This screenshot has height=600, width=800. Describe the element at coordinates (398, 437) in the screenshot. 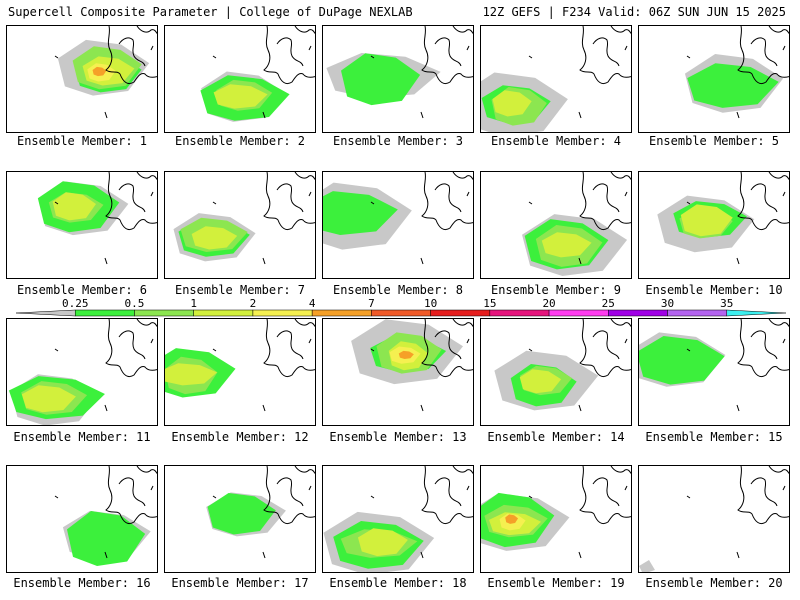

I see `member-label: Ensemble Member: 13` at that location.